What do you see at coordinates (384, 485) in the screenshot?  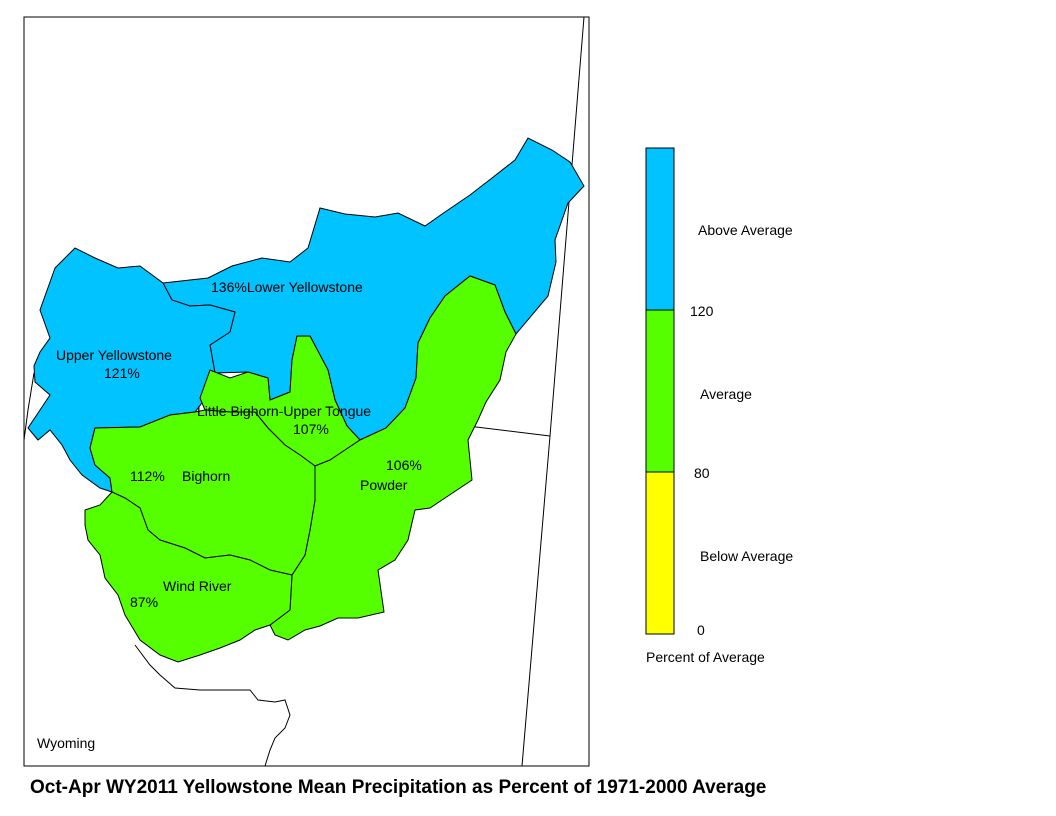 I see `basin-label-powder: Powder` at bounding box center [384, 485].